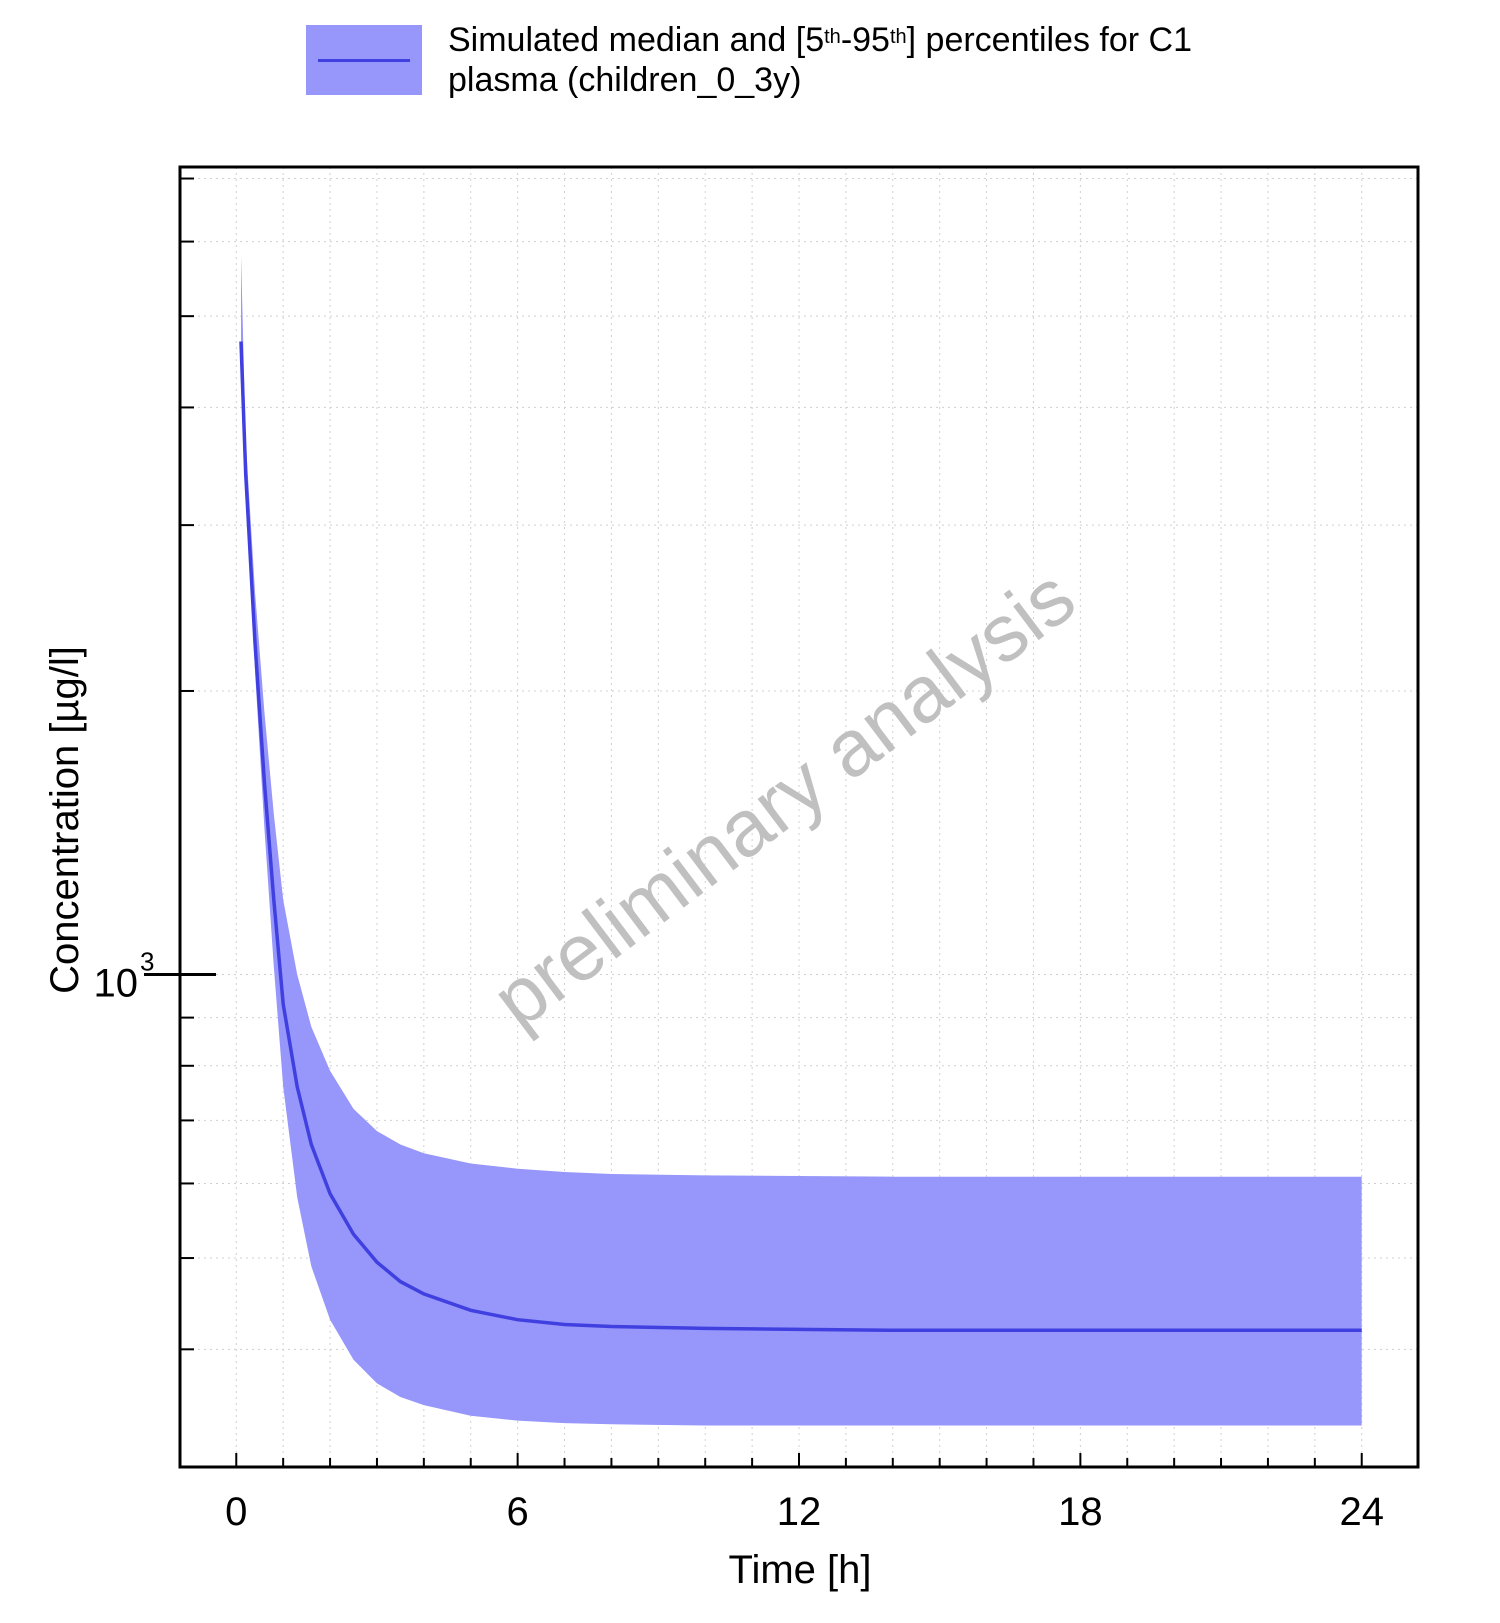 The height and width of the screenshot is (1623, 1500). What do you see at coordinates (865, 40) in the screenshot?
I see `legend-text-mid: -95` at bounding box center [865, 40].